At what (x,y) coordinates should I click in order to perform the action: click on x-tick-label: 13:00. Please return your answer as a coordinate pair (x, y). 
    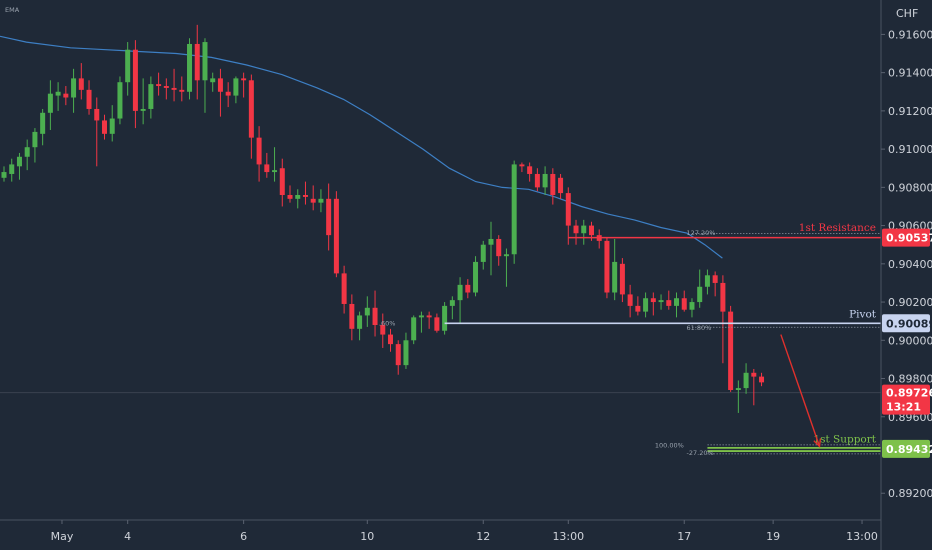
    Looking at the image, I should click on (862, 536).